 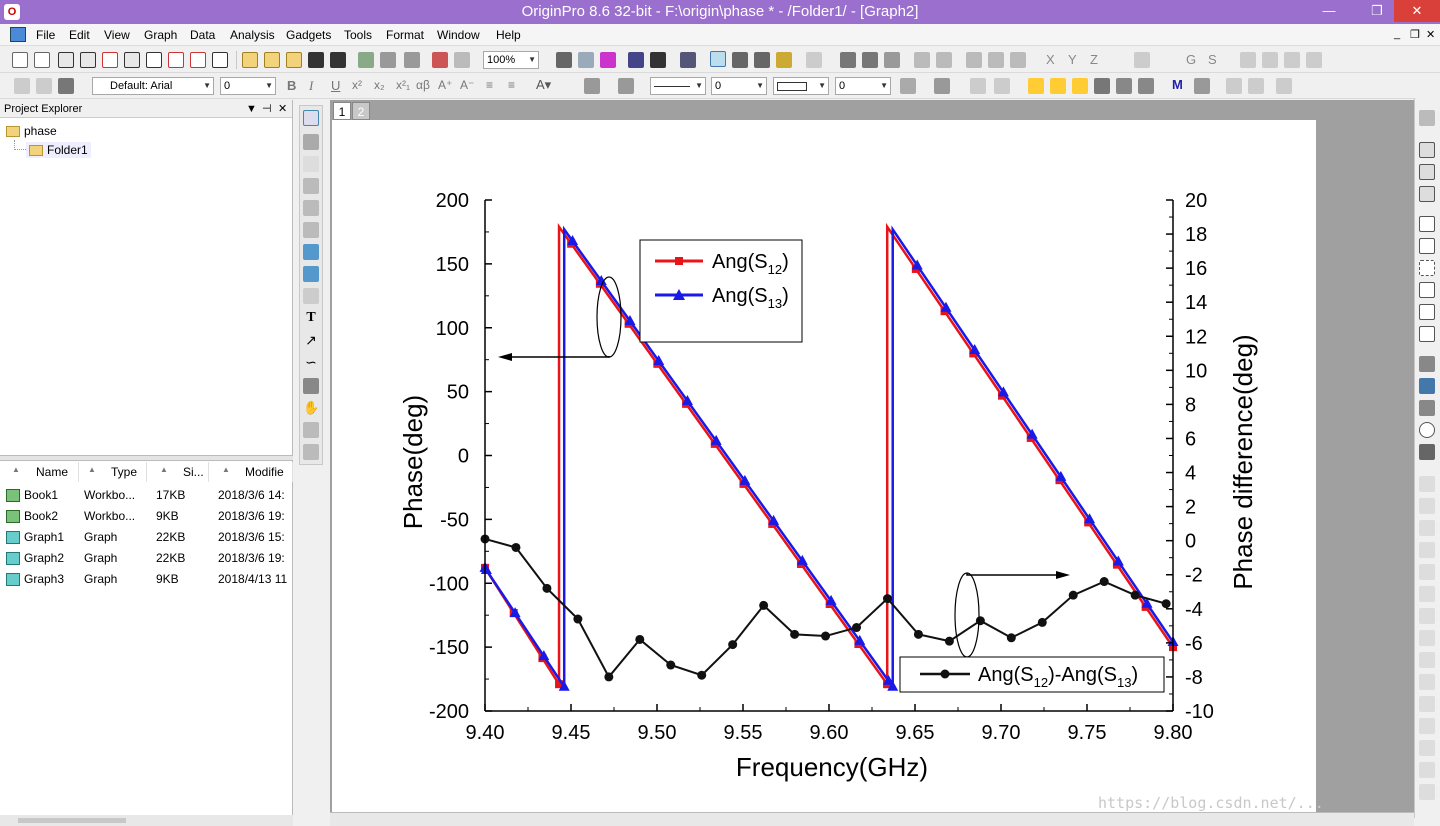 I want to click on arrange-layers-icon, so click(x=1427, y=364).